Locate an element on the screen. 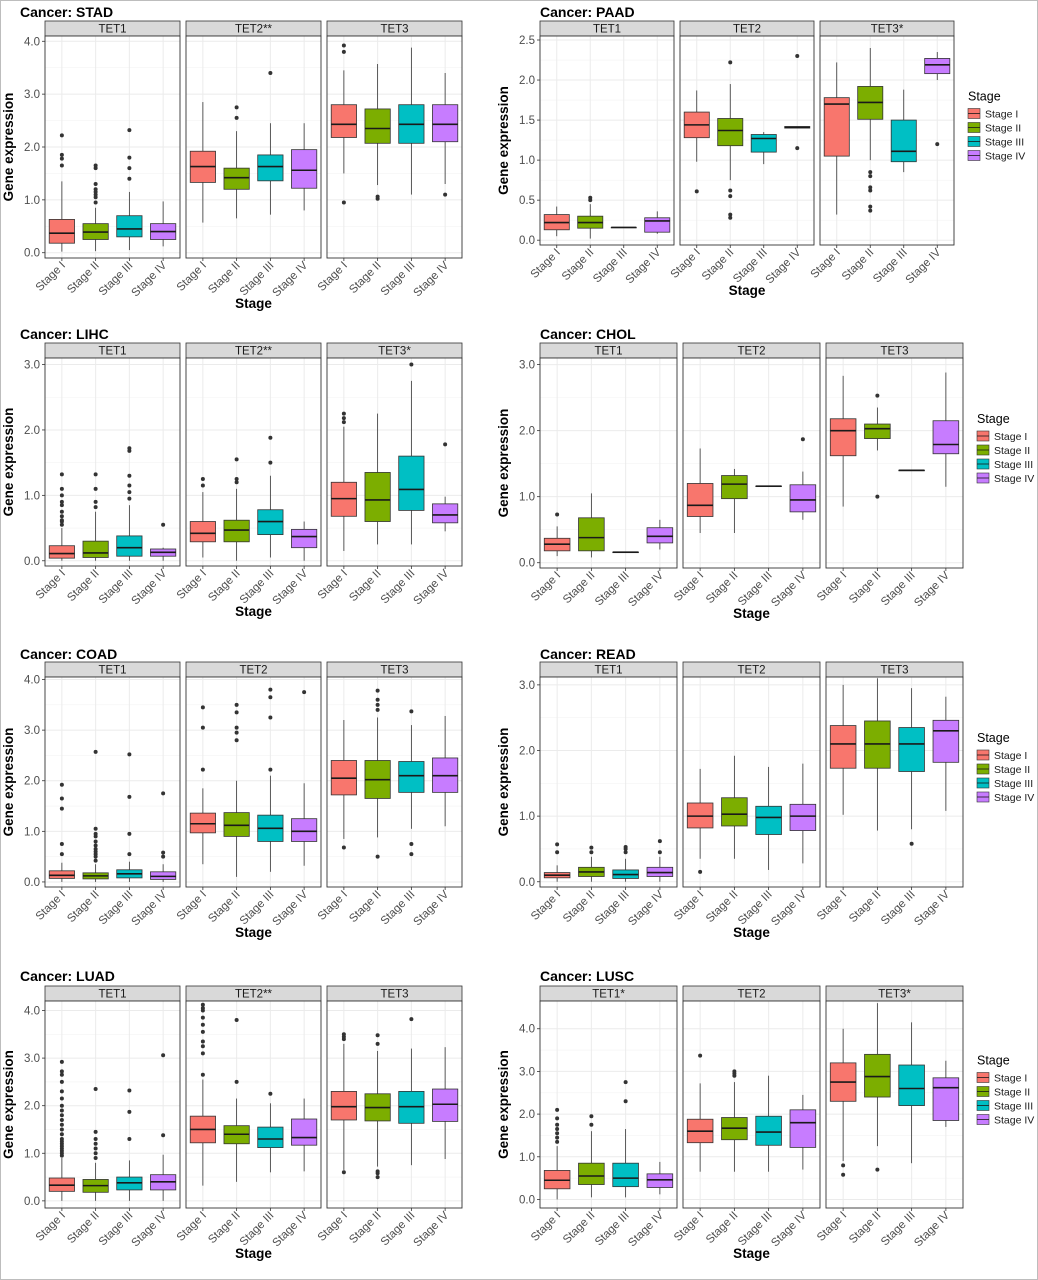 Image resolution: width=1038 pixels, height=1280 pixels. y-tick-label: 3.0 is located at coordinates (32, 366).